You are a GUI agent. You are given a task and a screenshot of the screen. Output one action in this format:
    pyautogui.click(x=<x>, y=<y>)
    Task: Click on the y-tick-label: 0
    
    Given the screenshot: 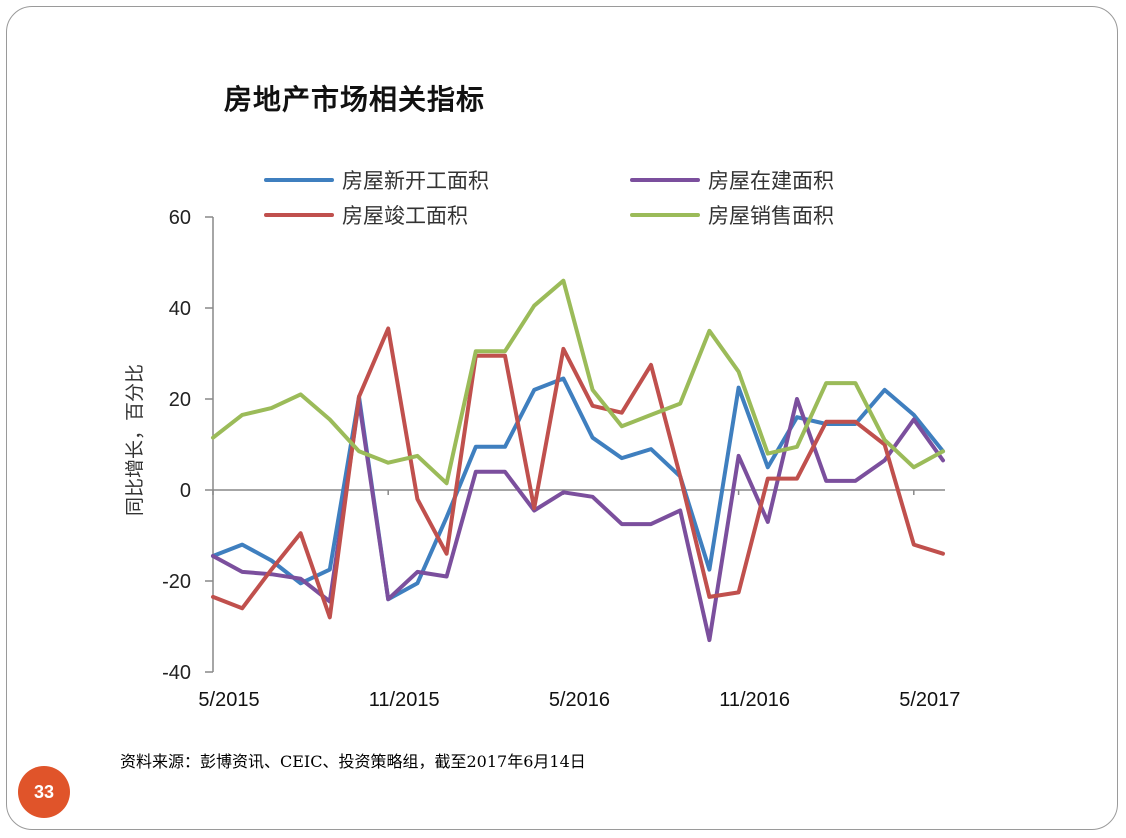 What is the action you would take?
    pyautogui.click(x=185, y=491)
    